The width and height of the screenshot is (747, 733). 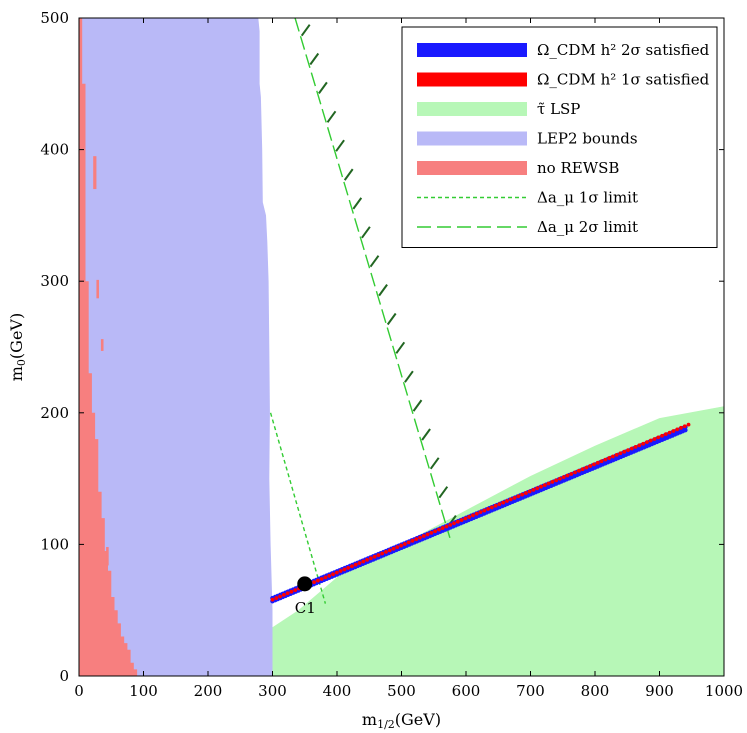 What do you see at coordinates (595, 691) in the screenshot?
I see `x-tick-label: 800` at bounding box center [595, 691].